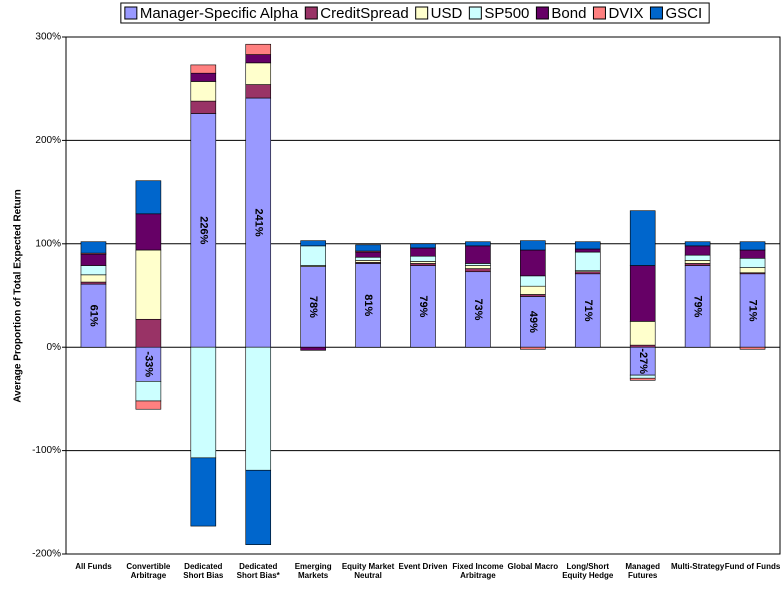  I want to click on y-tick-label: 100%, so click(48, 243).